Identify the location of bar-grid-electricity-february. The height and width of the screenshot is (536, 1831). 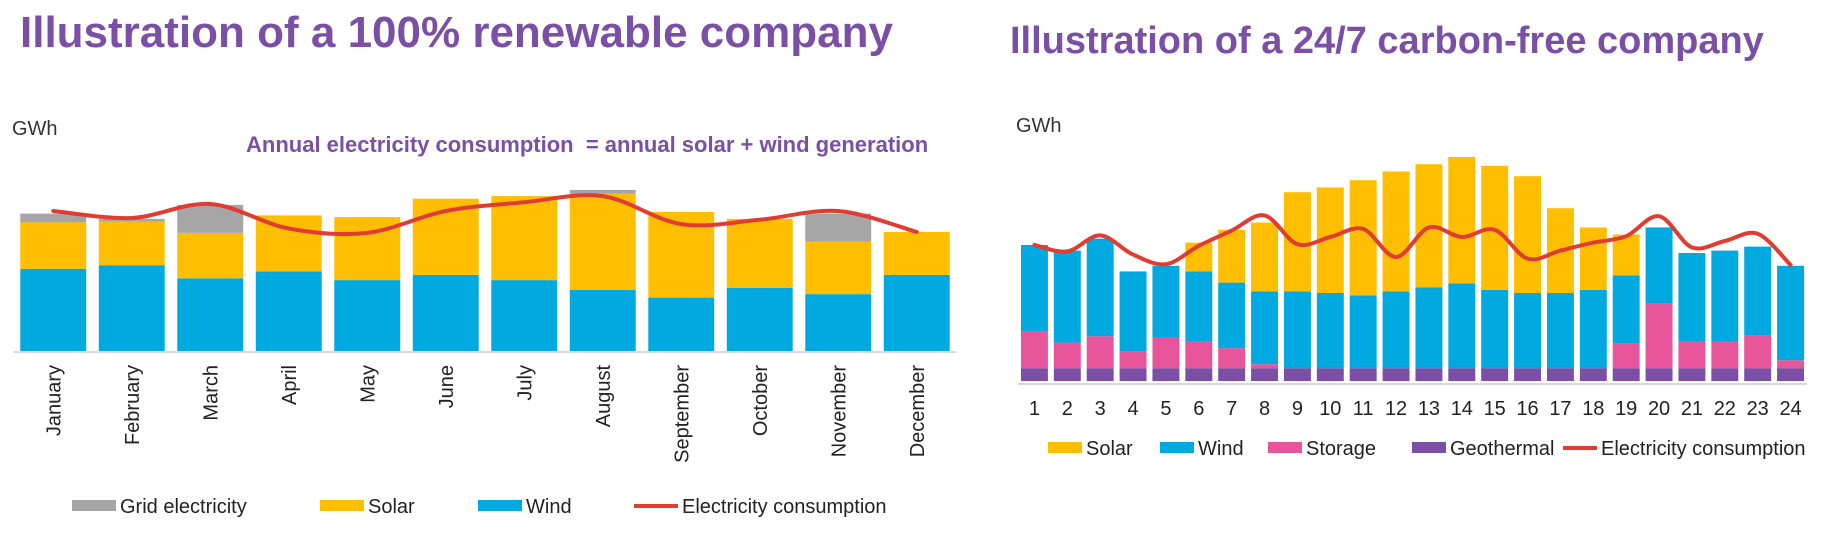
(131, 220).